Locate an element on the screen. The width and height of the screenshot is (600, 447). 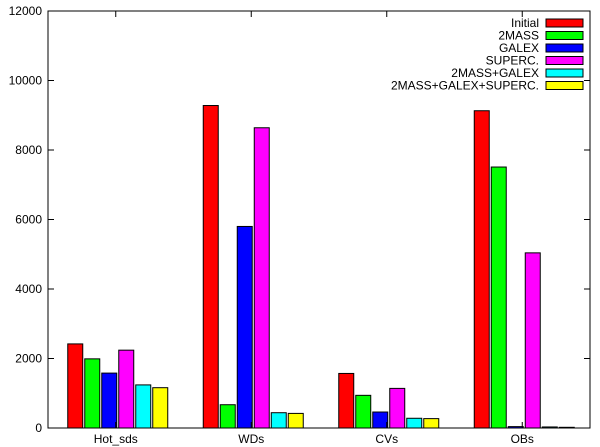
bar-WDs-GALEX is located at coordinates (244, 327).